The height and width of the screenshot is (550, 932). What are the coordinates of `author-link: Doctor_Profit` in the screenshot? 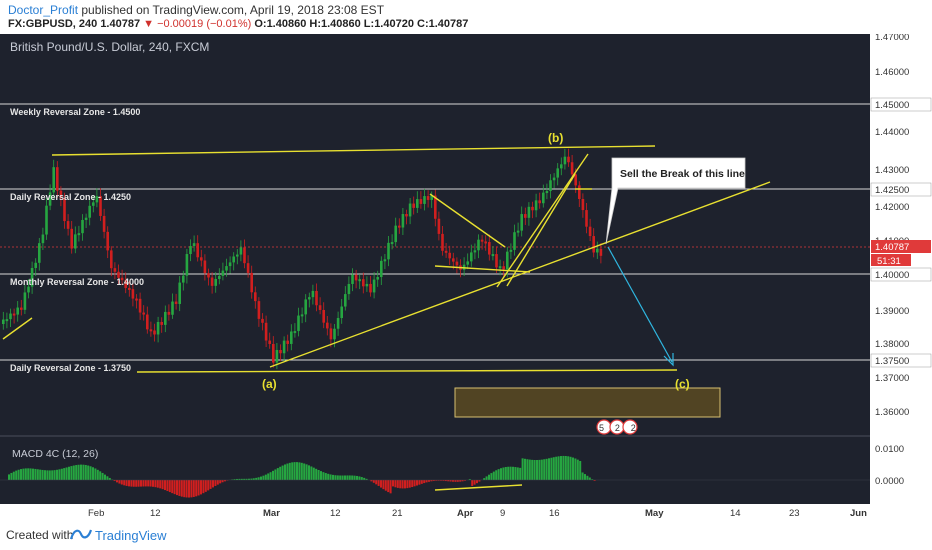 It's located at (43, 10).